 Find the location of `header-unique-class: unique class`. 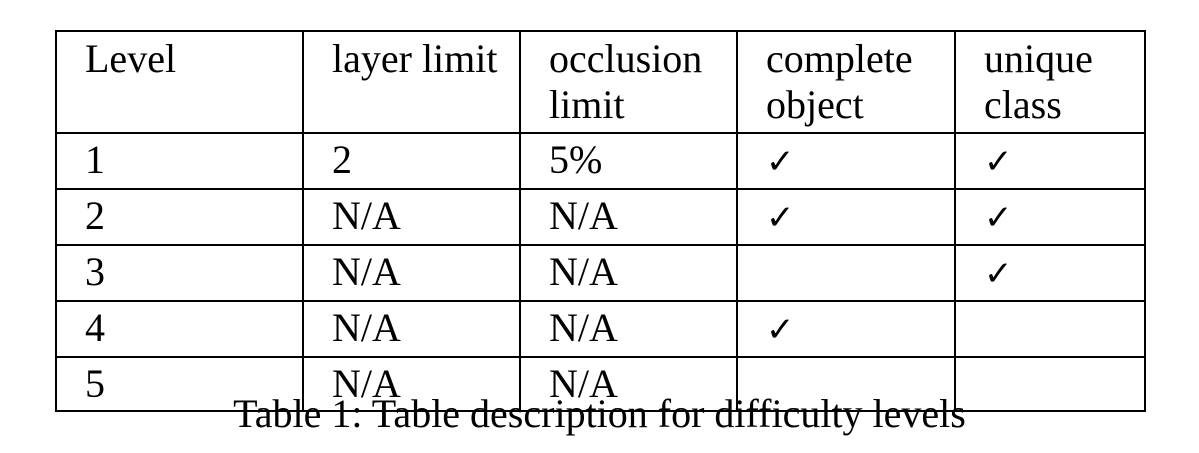

header-unique-class: unique class is located at coordinates (1050, 82).